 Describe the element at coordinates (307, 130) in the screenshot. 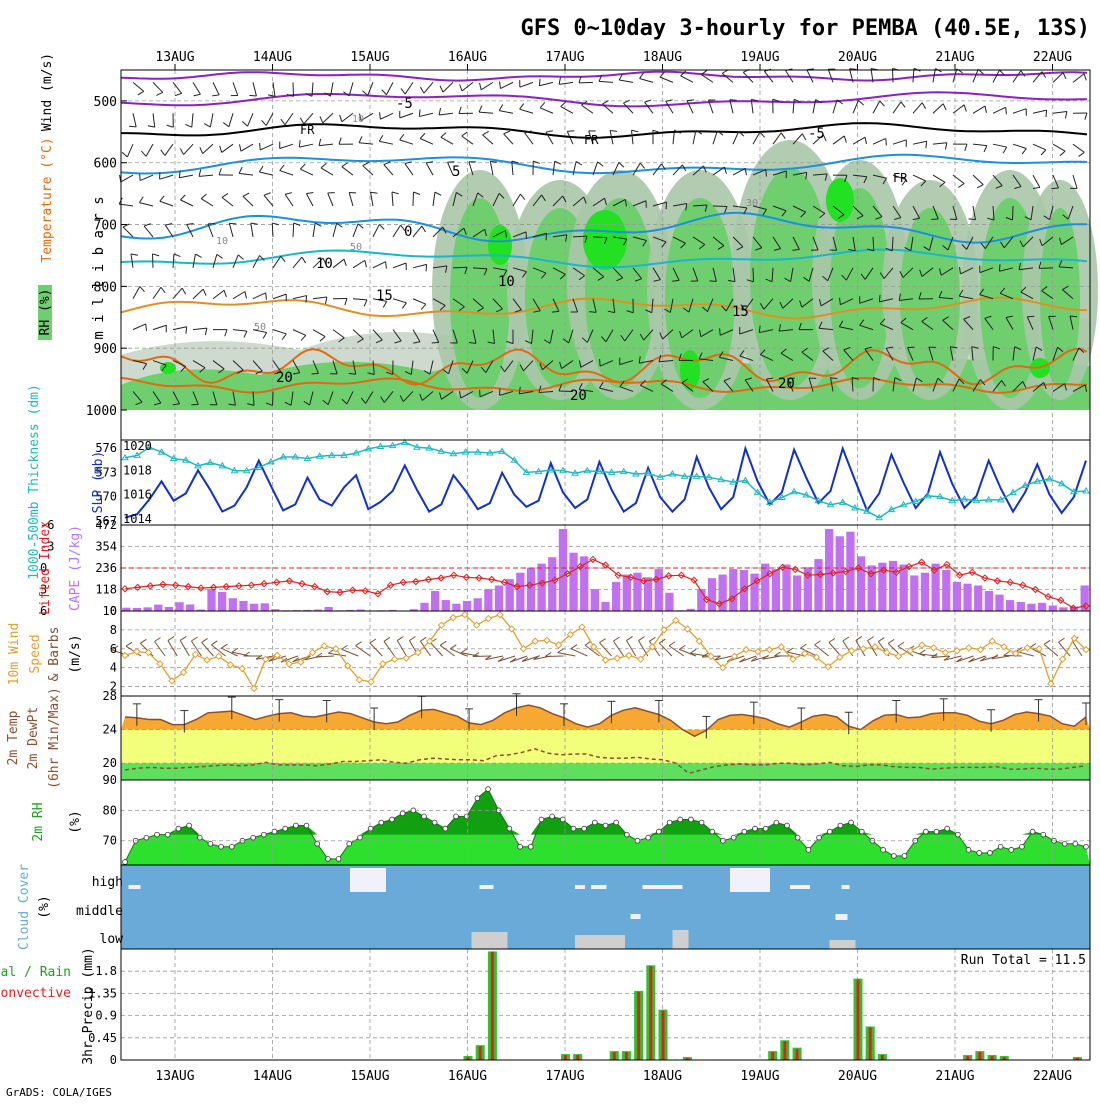

I see `contour-label-fr1: FR` at that location.